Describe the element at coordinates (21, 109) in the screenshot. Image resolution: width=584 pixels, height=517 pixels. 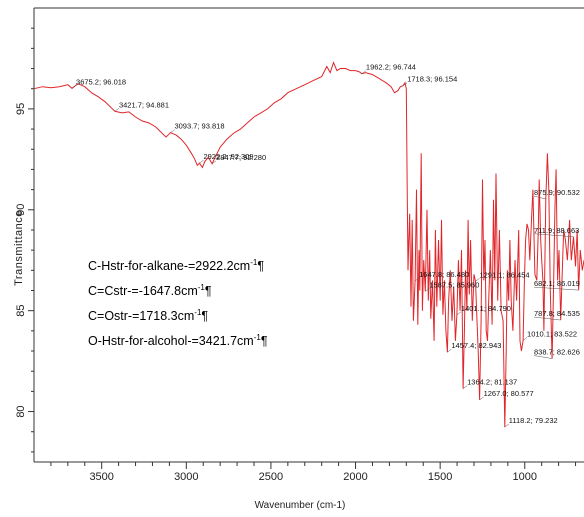
I see `y-tick-label: 95` at that location.